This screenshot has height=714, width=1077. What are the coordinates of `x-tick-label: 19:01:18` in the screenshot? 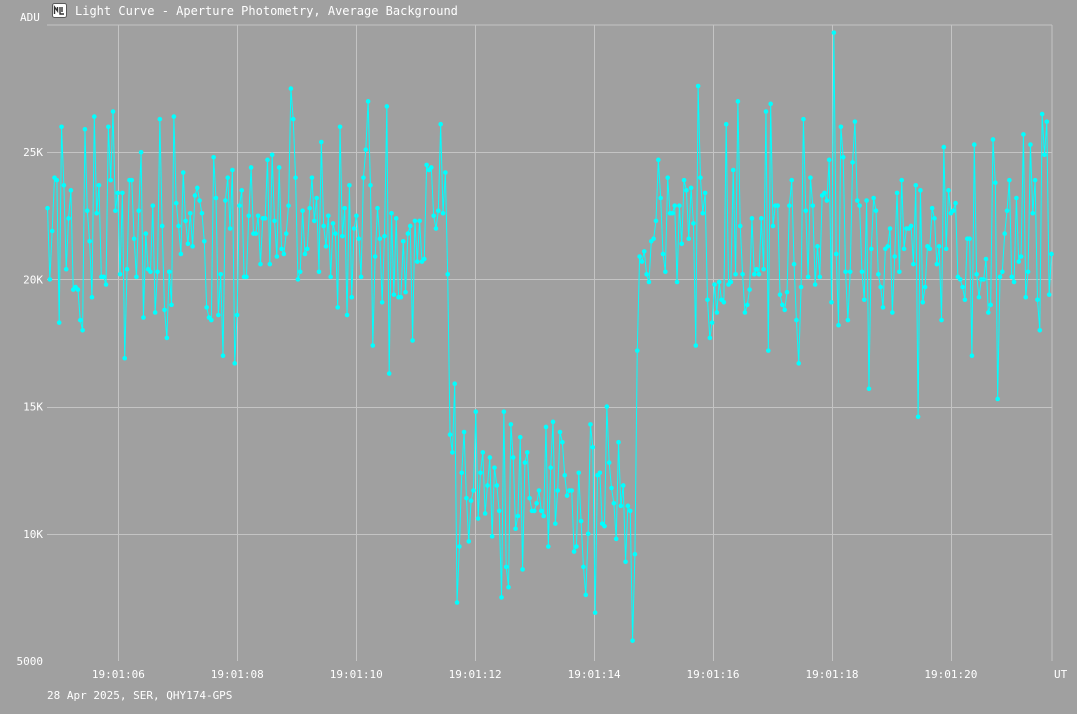 It's located at (831, 674).